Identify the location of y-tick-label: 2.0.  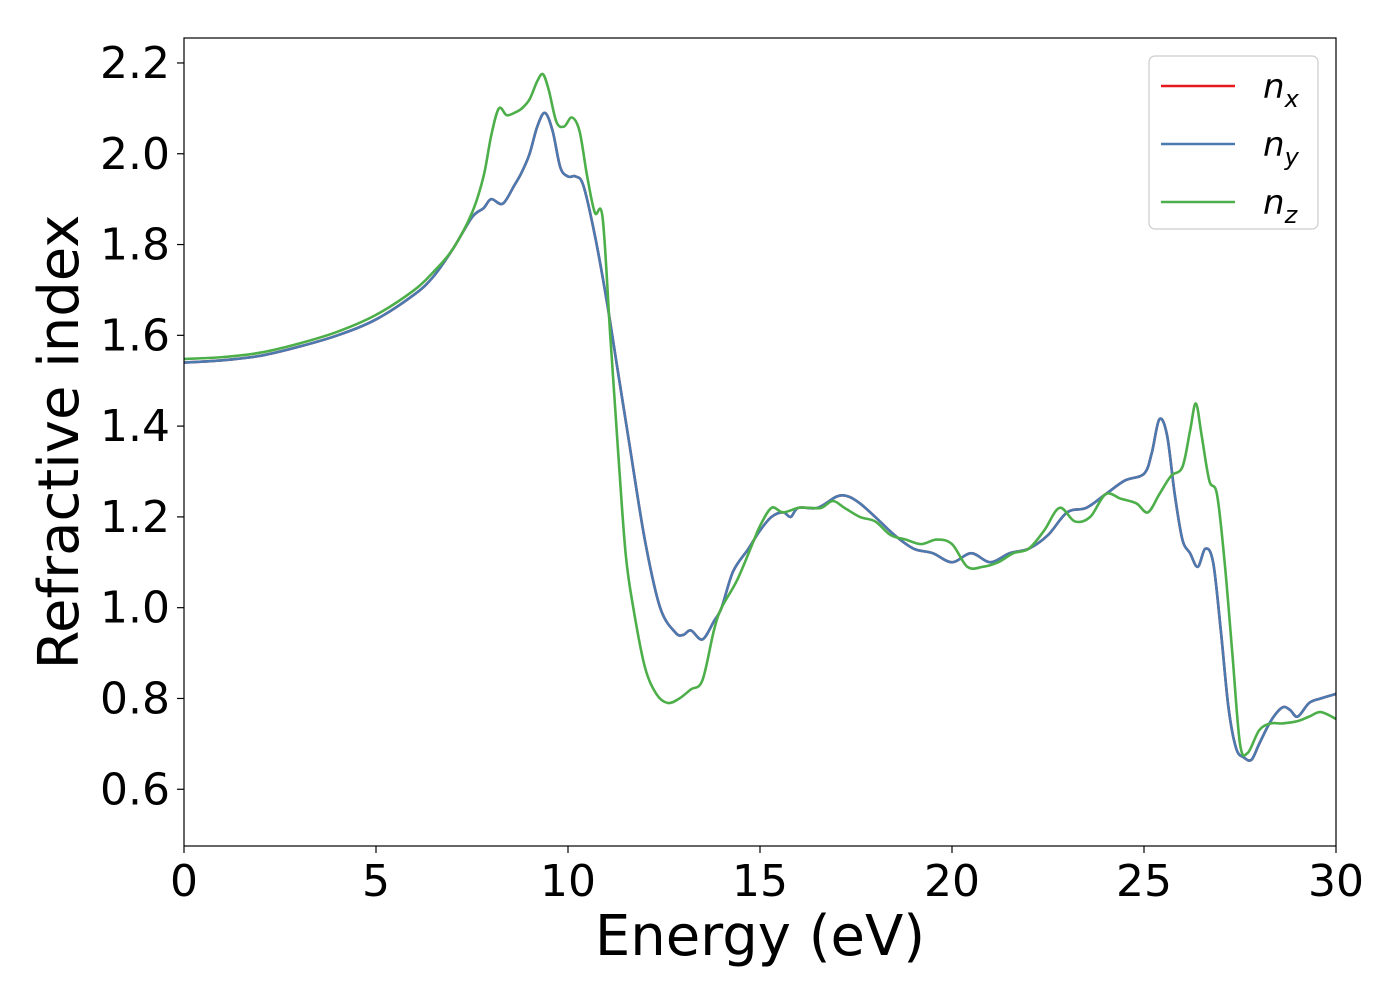
(135, 154).